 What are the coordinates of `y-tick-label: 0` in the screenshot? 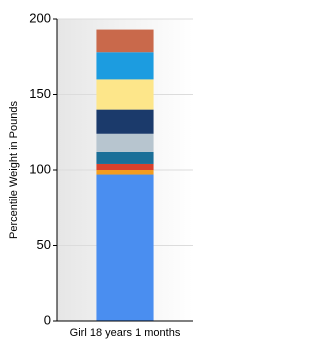 It's located at (47, 319).